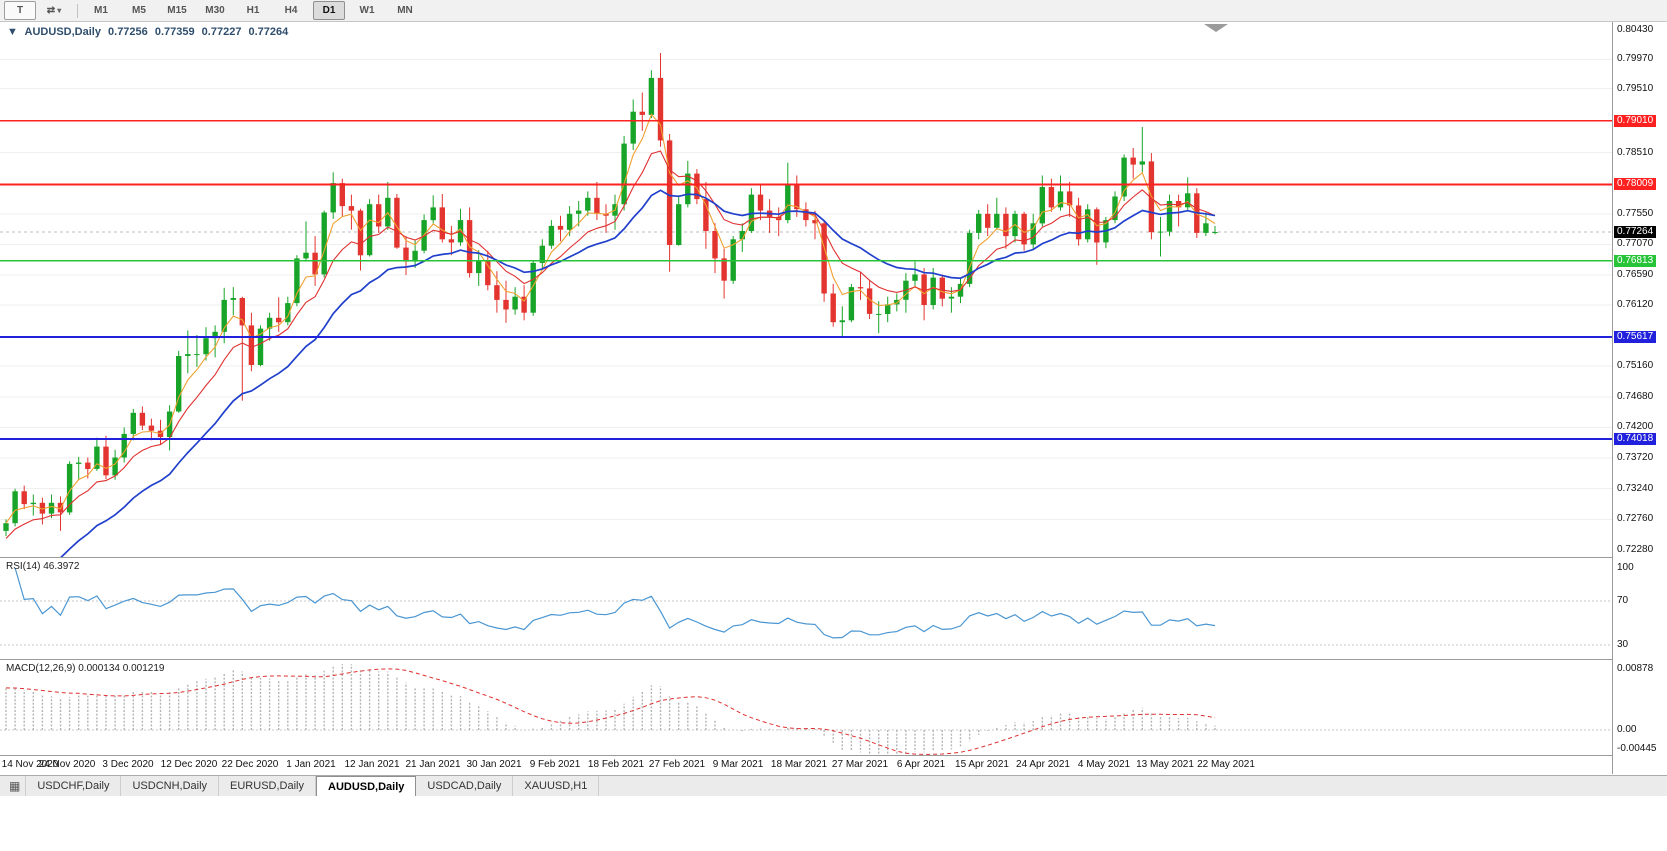 This screenshot has width=1667, height=851. Describe the element at coordinates (77, 10) in the screenshot. I see `toolbar-separator` at that location.